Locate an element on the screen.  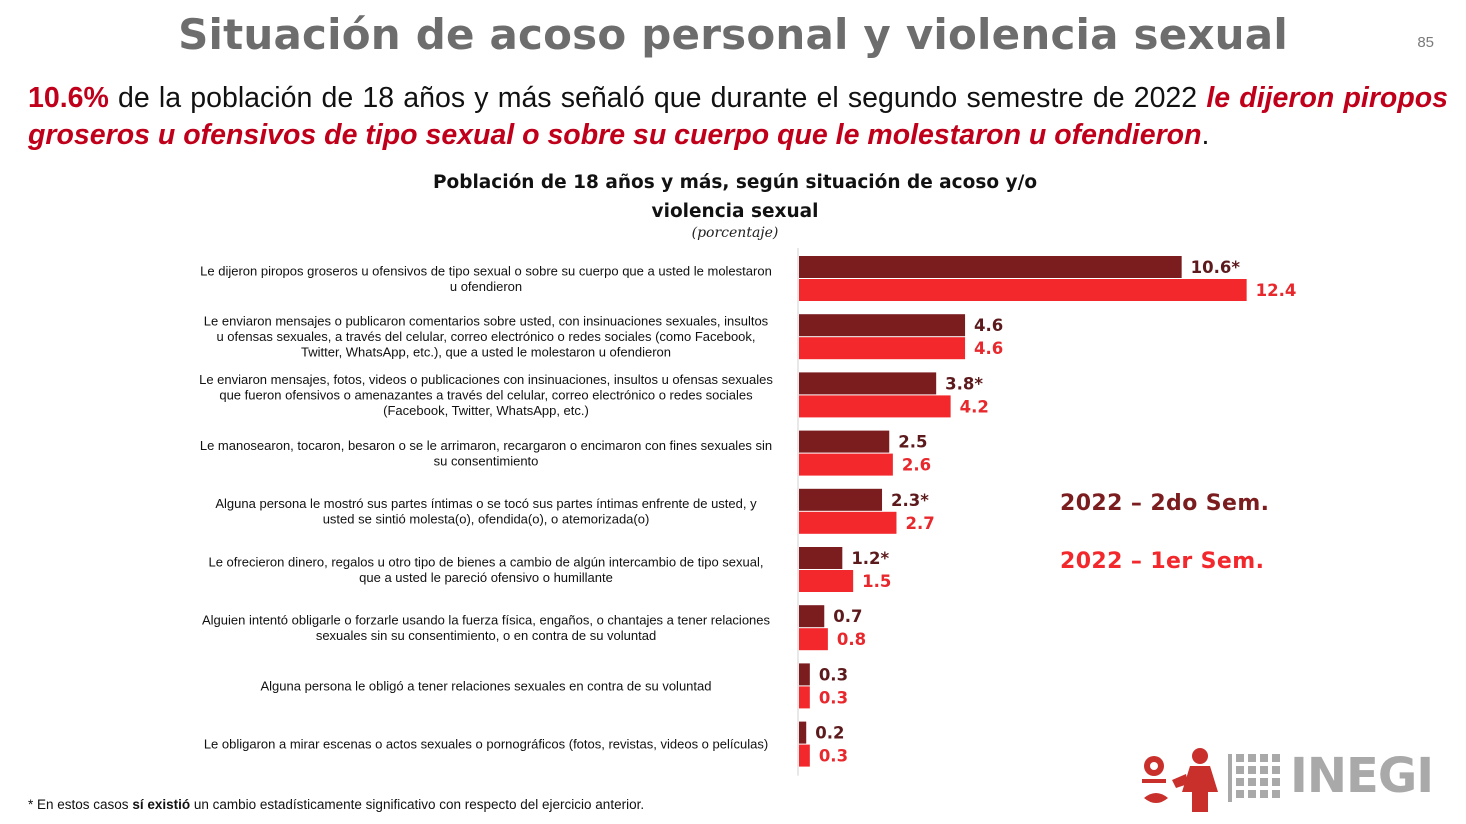
value-label: 2.5 is located at coordinates (912, 442).